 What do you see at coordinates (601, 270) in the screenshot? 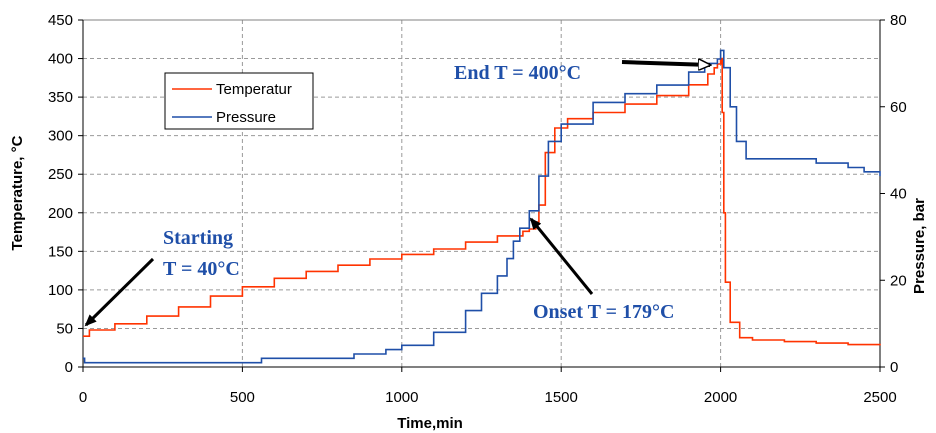
I see `annotation-onset: Onset T = 179°C` at bounding box center [601, 270].